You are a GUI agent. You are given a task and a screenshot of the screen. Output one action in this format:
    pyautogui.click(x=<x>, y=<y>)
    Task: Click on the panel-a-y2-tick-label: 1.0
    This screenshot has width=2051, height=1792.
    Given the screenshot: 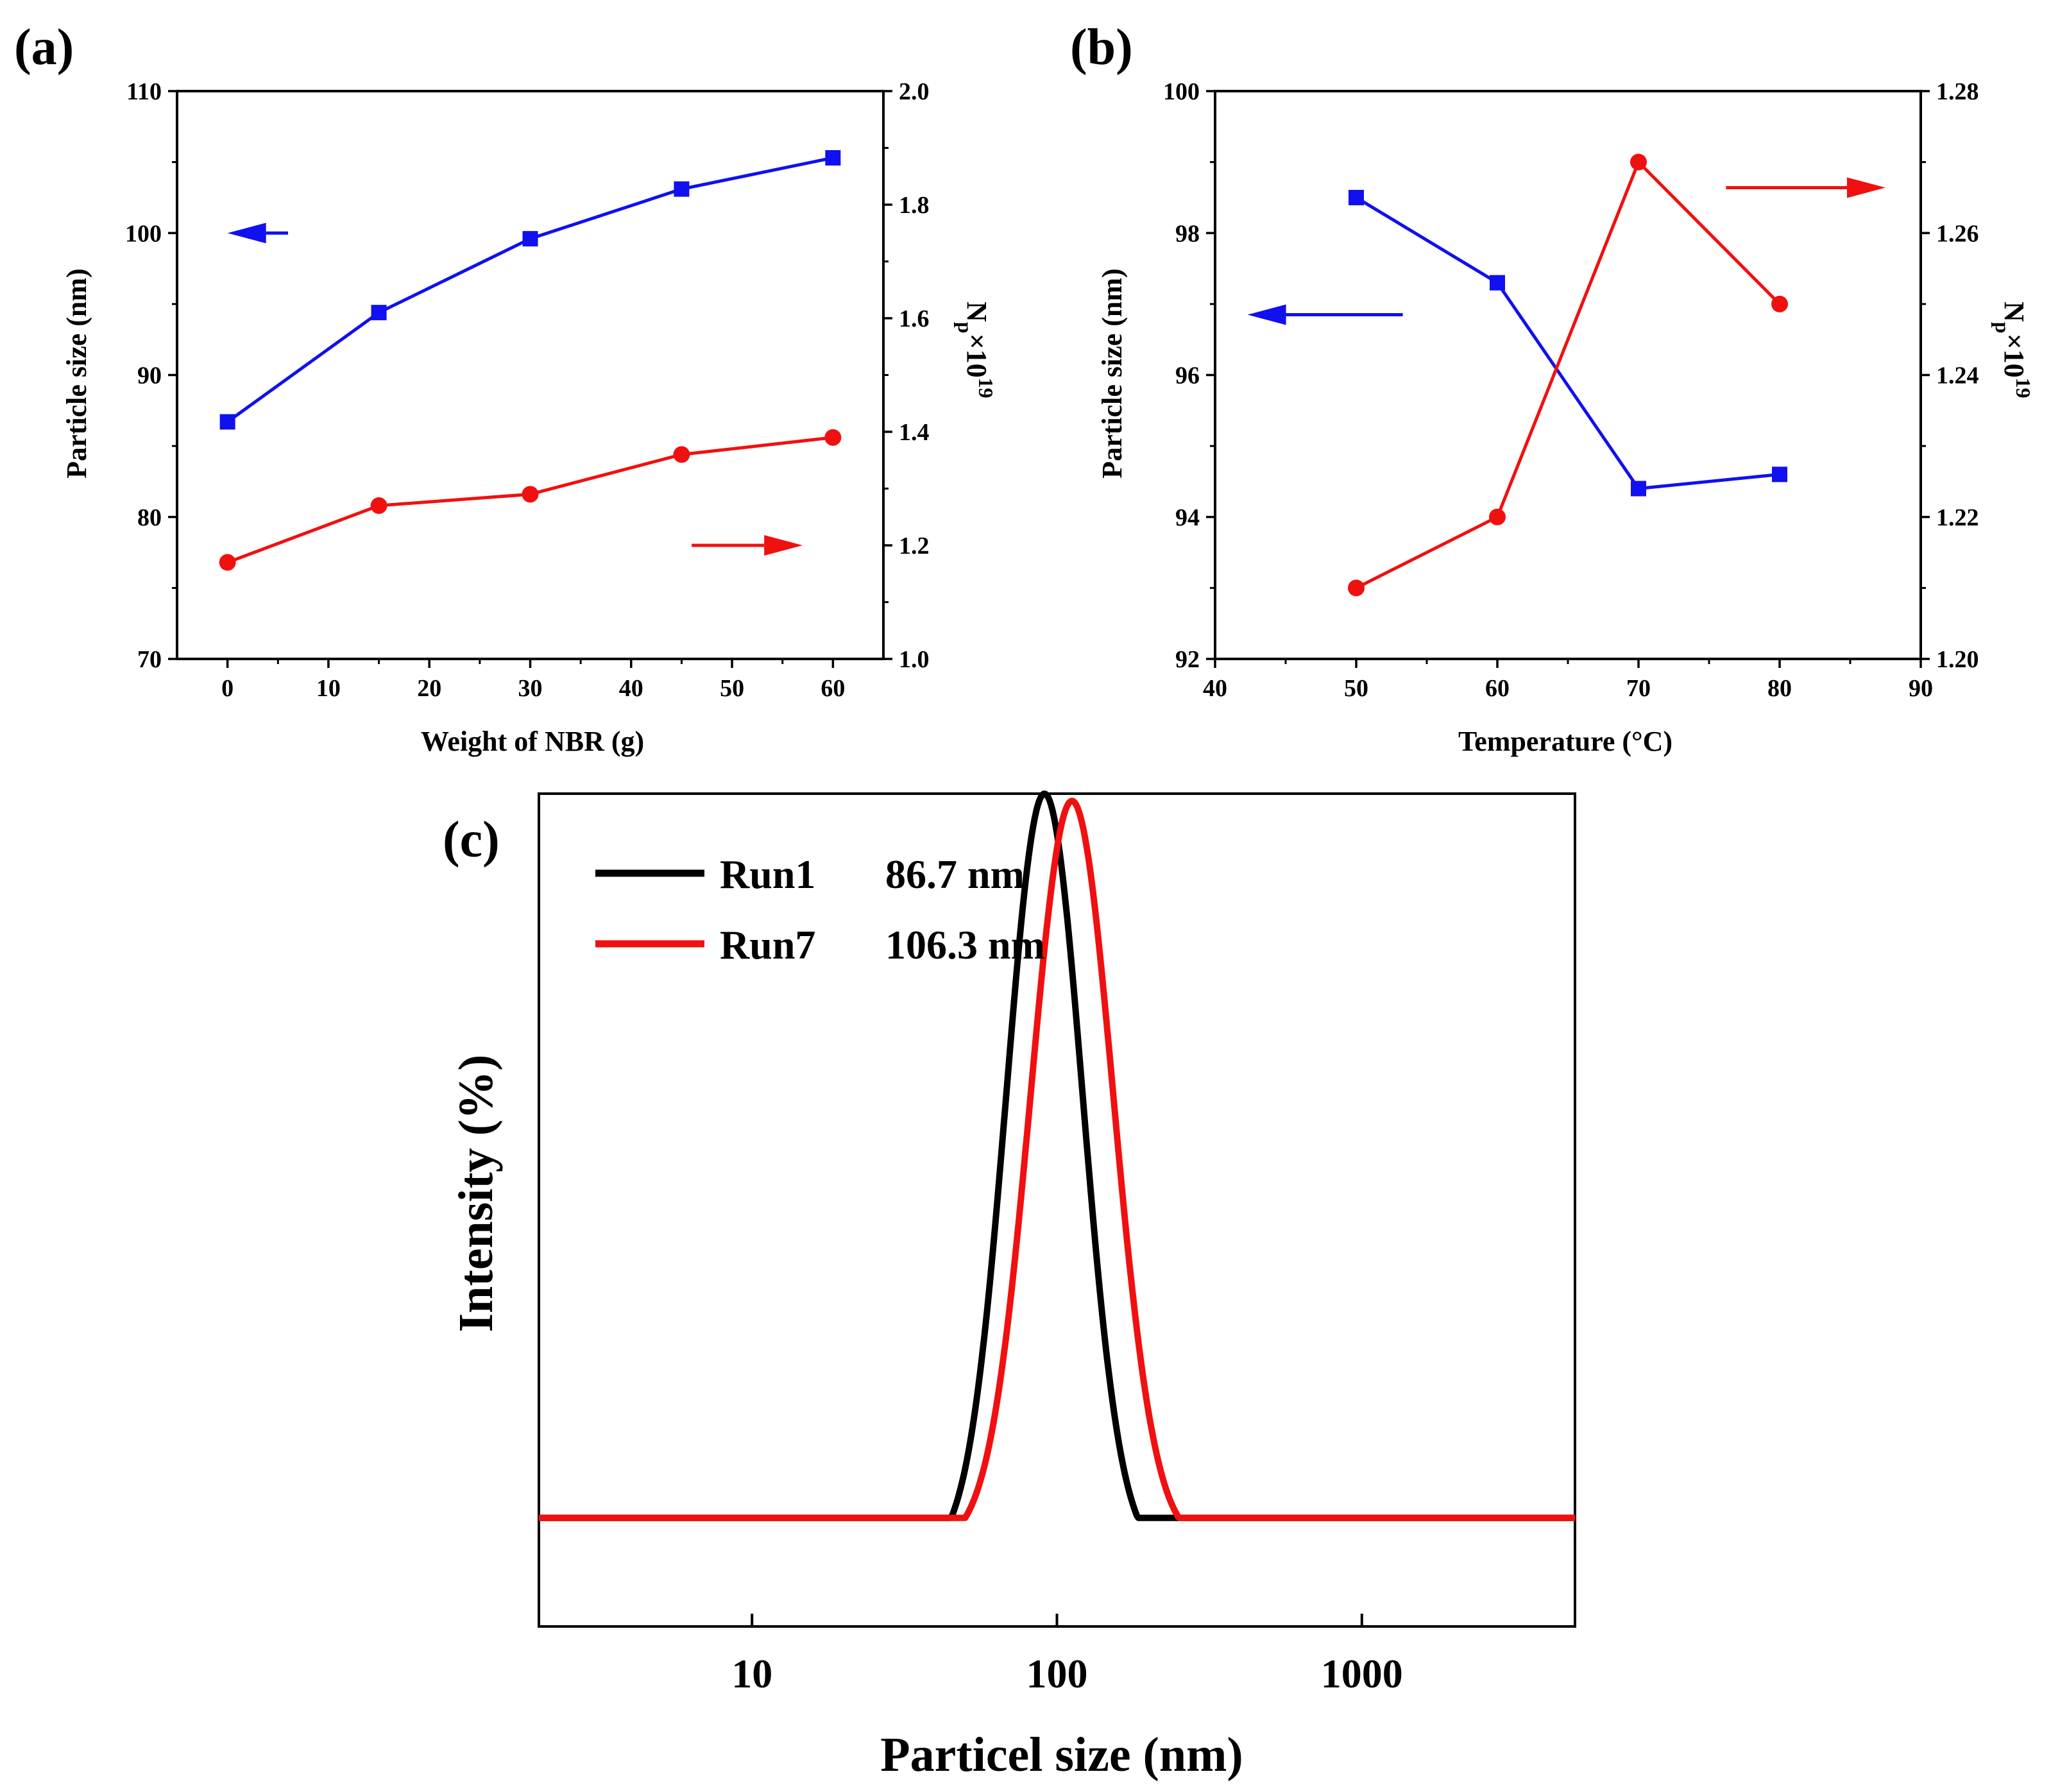 What is the action you would take?
    pyautogui.click(x=914, y=659)
    